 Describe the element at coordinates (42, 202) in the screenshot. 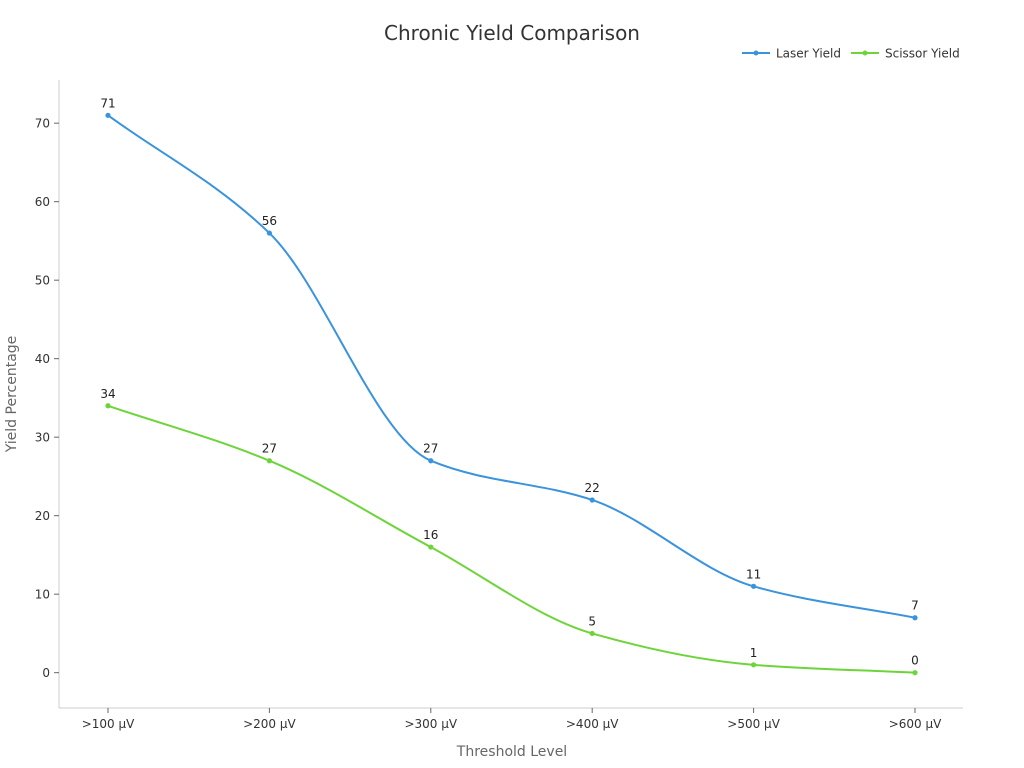

I see `y-tick-label: 60` at that location.